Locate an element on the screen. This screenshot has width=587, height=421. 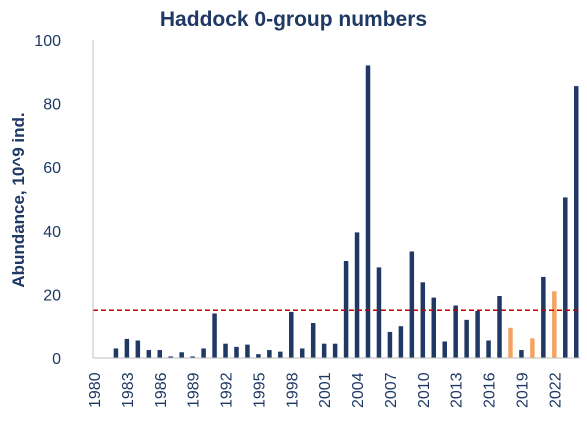
x-tick-label: 2013 is located at coordinates (457, 390).